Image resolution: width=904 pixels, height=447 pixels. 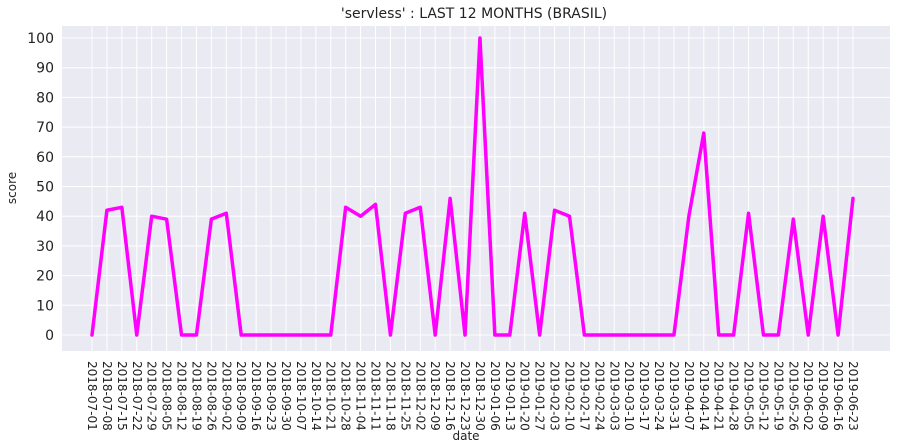 I want to click on x-tick-label: 2018-11-18, so click(x=390, y=396).